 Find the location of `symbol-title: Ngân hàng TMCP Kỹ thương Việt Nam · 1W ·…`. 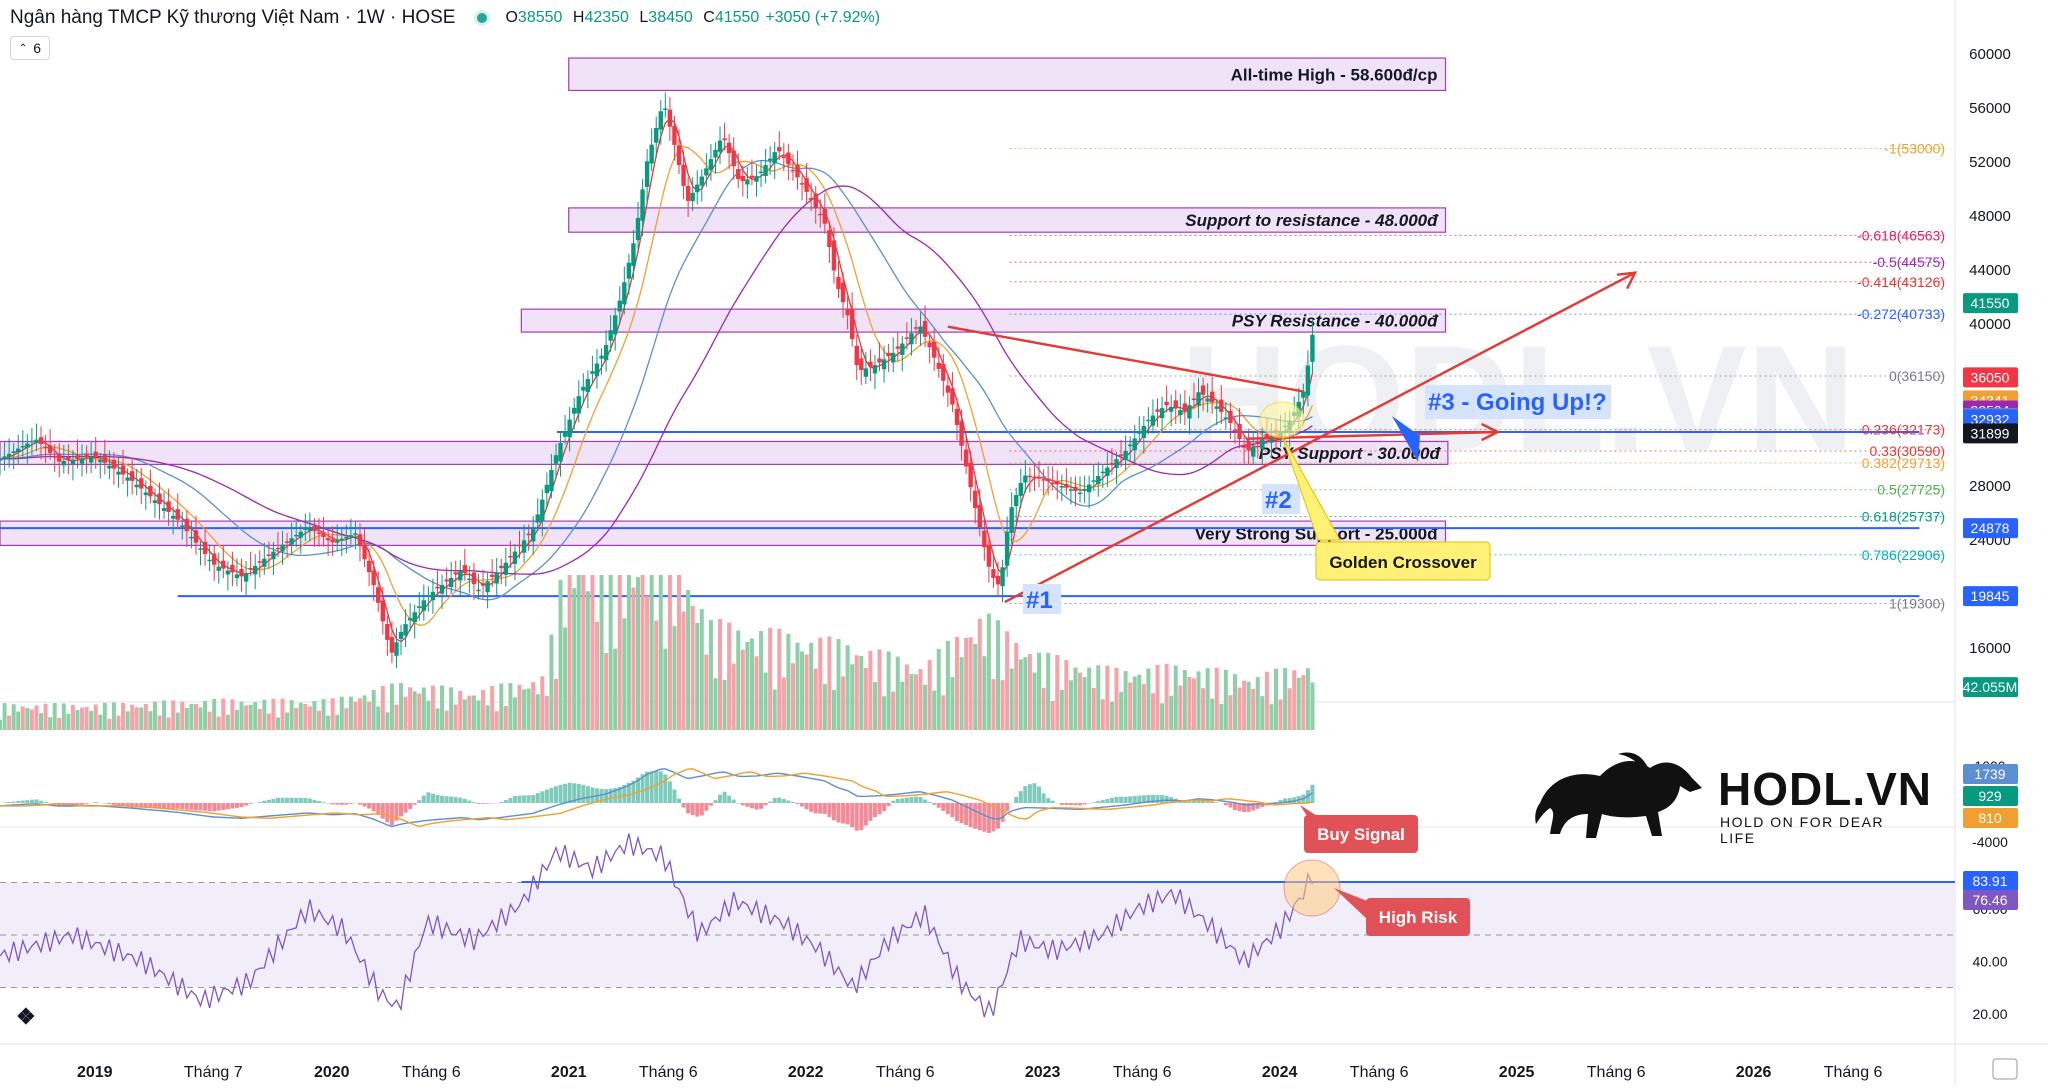

symbol-title: Ngân hàng TMCP Kỹ thương Việt Nam · 1W ·… is located at coordinates (232, 18).